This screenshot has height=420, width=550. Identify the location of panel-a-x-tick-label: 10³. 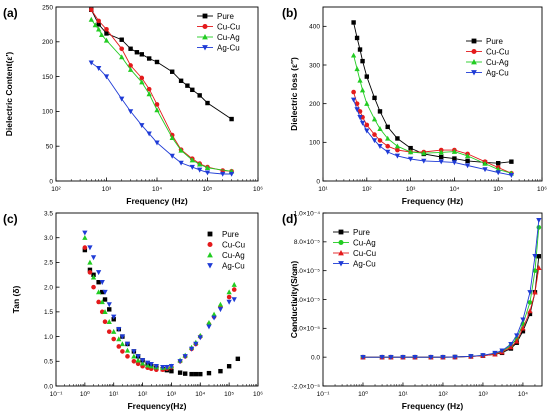
(107, 189).